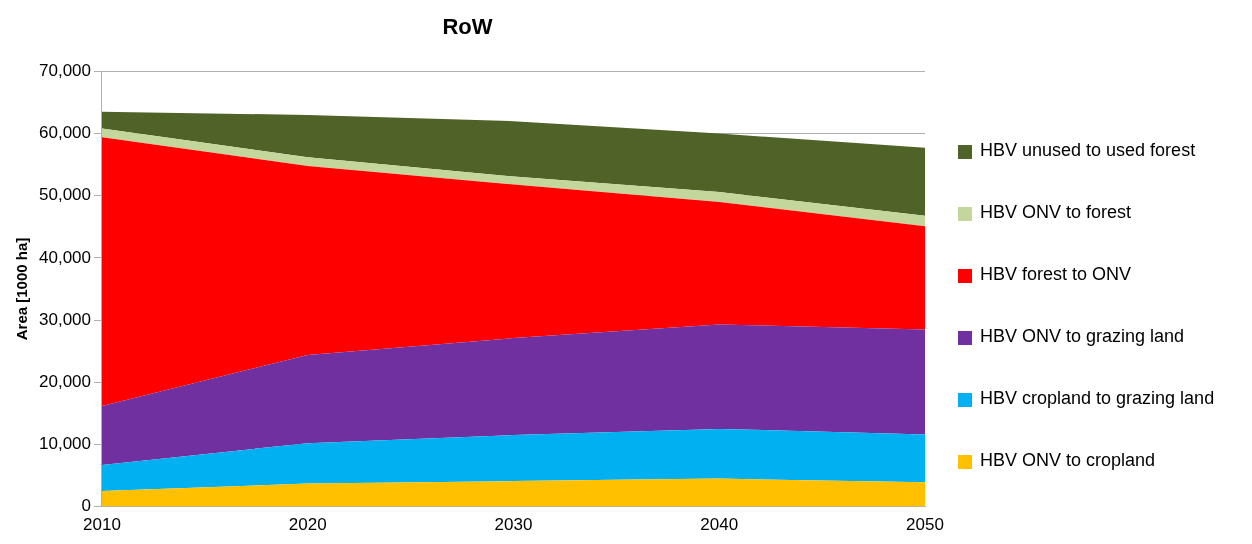  I want to click on legend-label: HBV ONV to grazing land, so click(1082, 336).